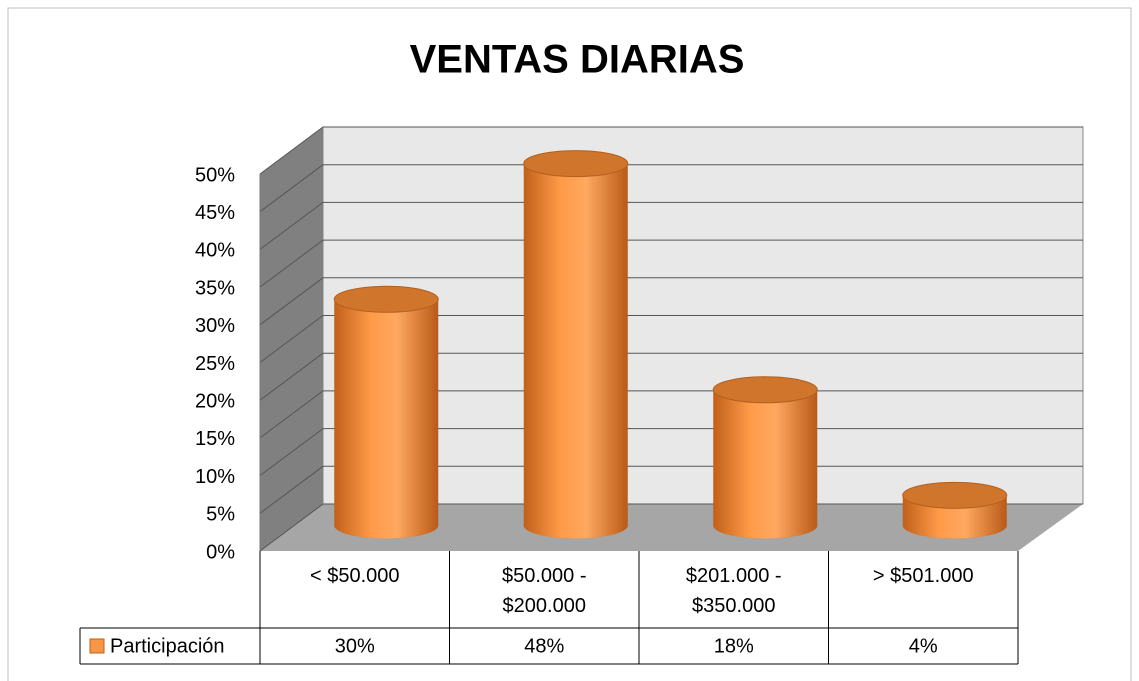 This screenshot has width=1139, height=681. I want to click on value-label: 4%, so click(923, 646).